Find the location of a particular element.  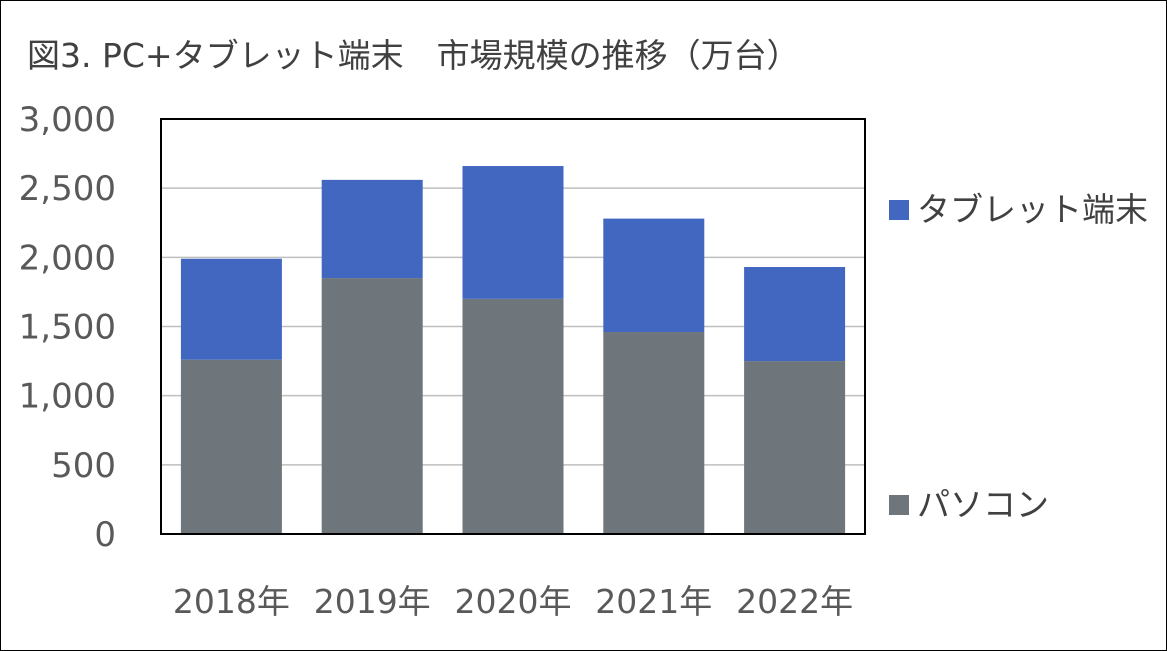

legend-swatch-pc is located at coordinates (899, 505).